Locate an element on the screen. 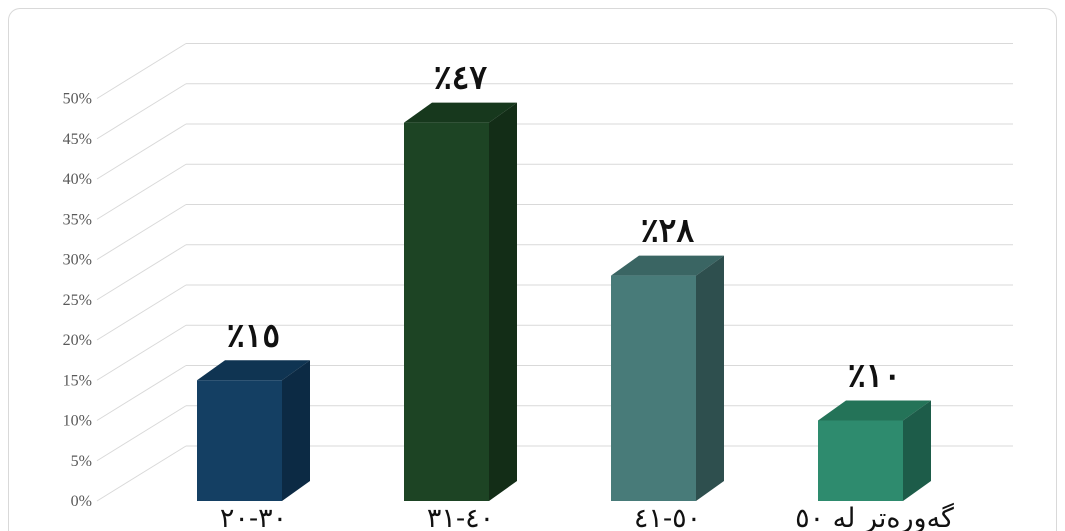  y-tick-label: 45% is located at coordinates (77, 139).